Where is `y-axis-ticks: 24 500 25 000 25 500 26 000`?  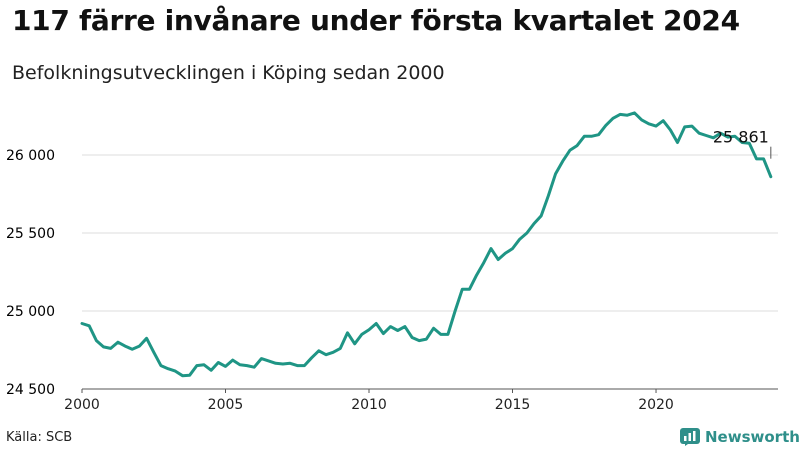
y-axis-ticks: 24 500 25 000 25 500 26 000 is located at coordinates (30, 273).